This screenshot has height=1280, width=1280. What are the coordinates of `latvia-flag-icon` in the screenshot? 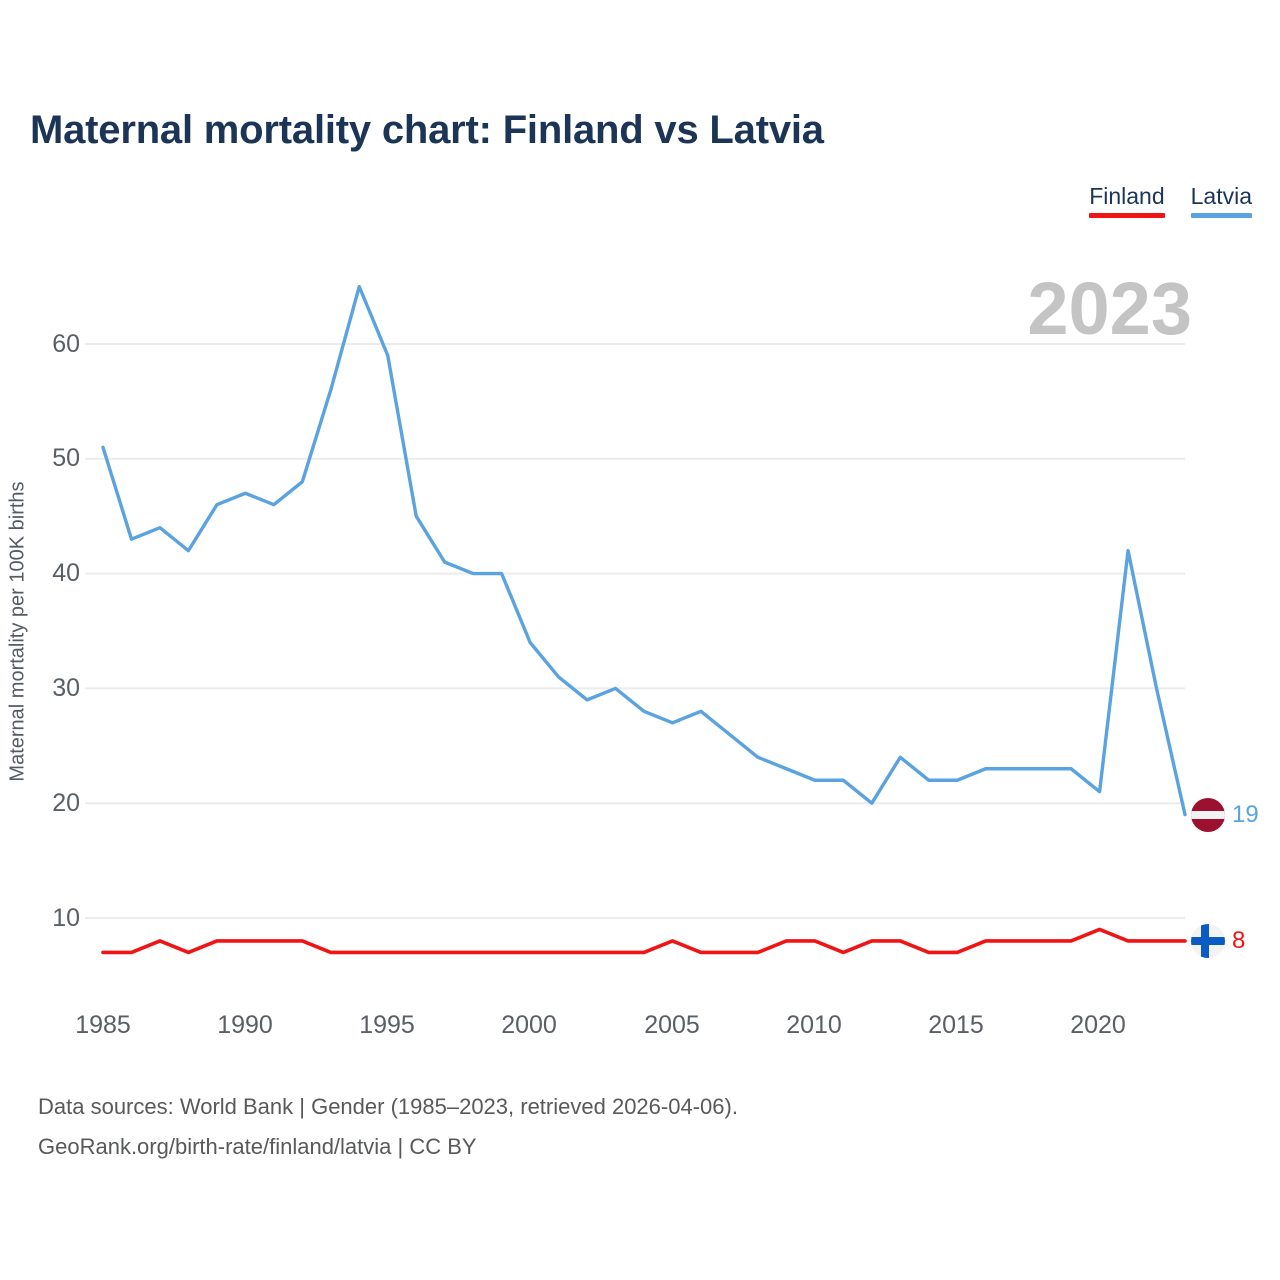 It's located at (1208, 814).